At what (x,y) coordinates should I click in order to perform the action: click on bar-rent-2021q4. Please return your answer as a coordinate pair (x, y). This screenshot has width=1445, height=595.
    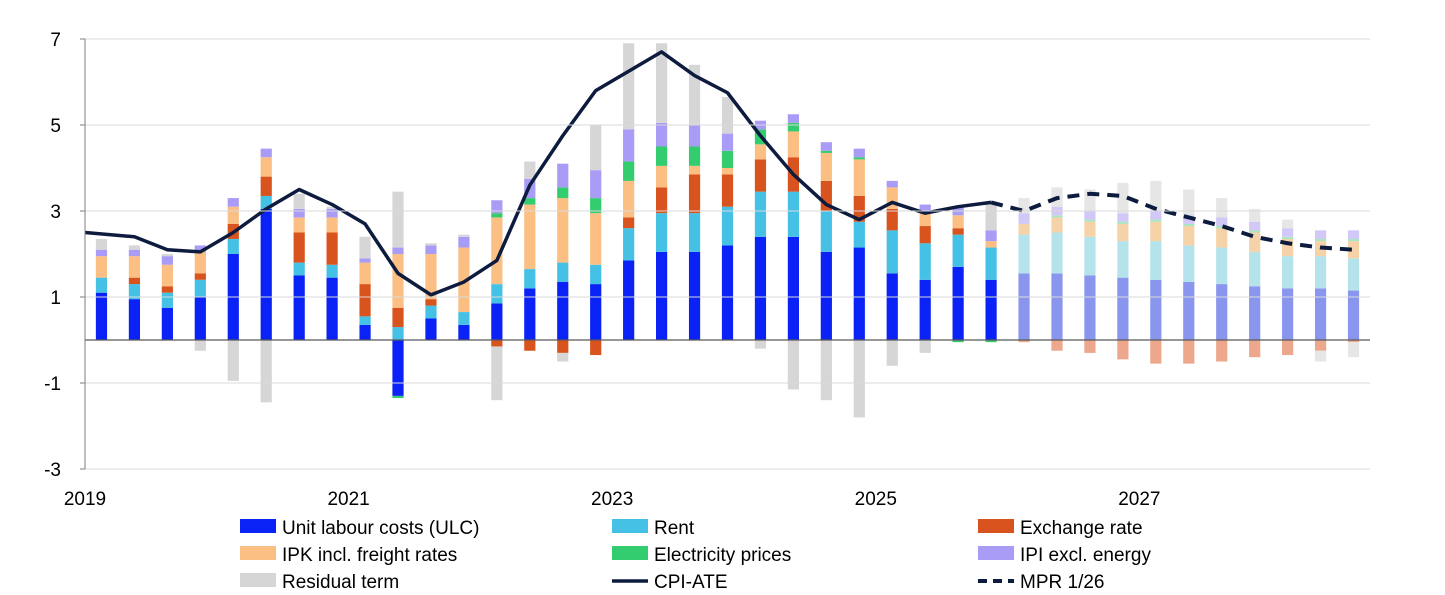
    Looking at the image, I should click on (464, 318).